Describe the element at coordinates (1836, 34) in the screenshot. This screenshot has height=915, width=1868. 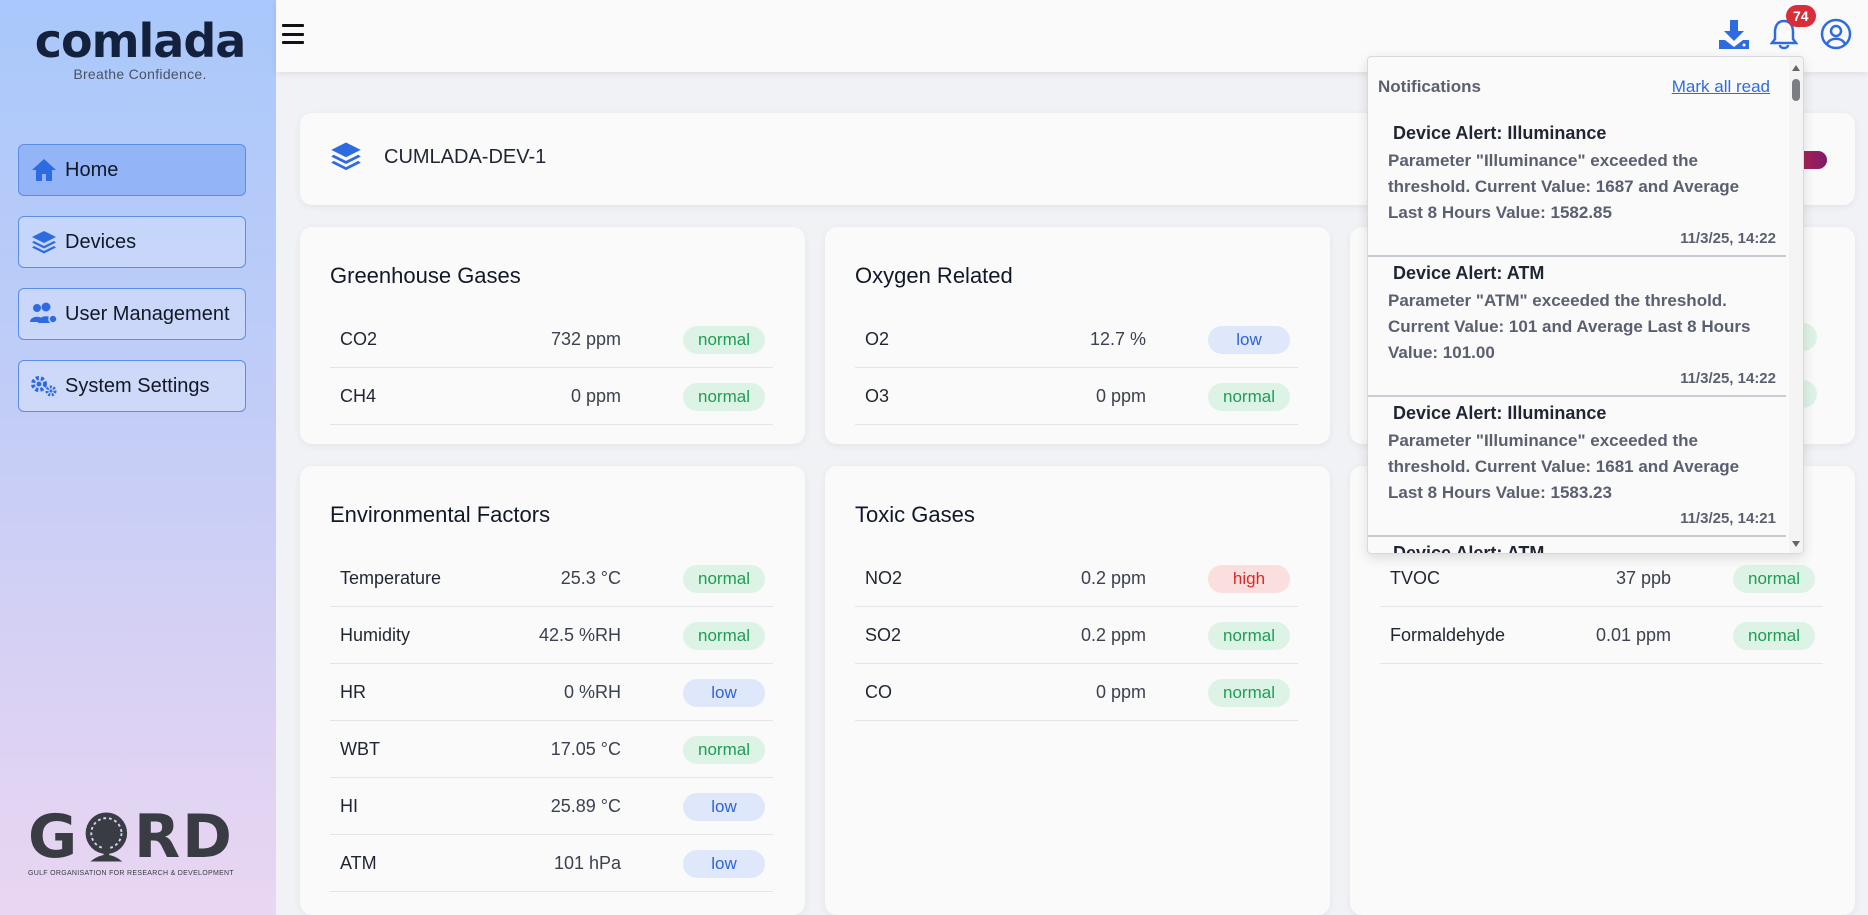
I see `profile-icon` at that location.